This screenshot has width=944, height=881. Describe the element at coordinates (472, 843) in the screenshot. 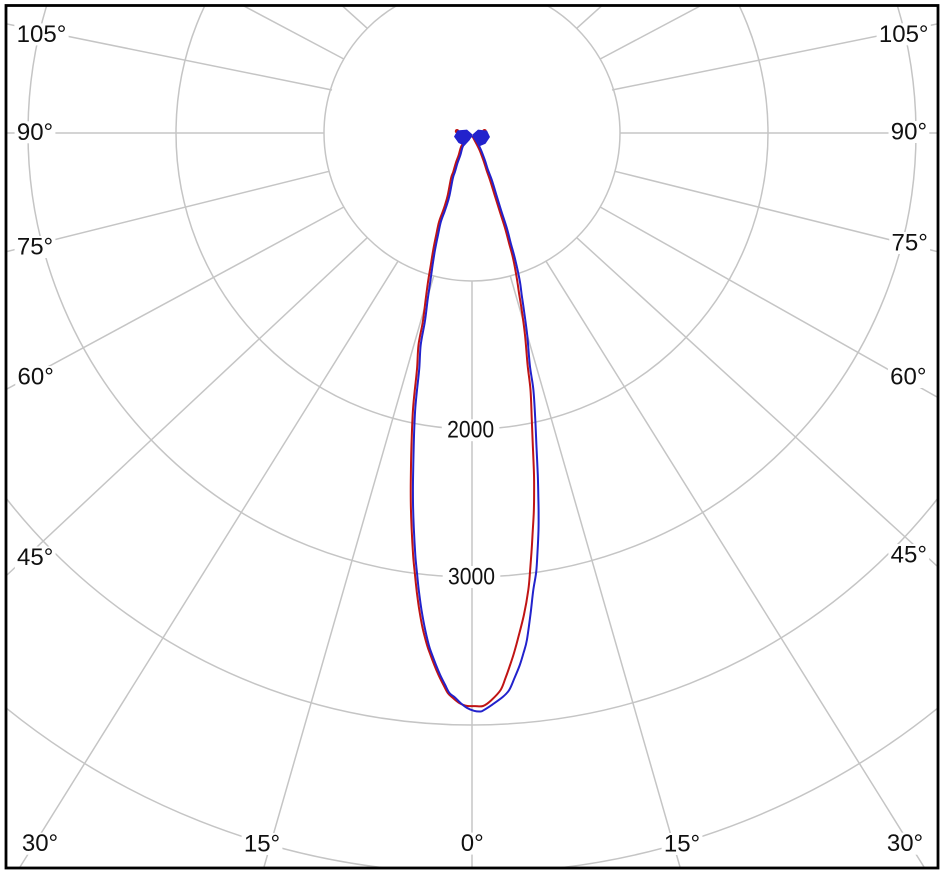

I see `svg-text: 0°` at that location.